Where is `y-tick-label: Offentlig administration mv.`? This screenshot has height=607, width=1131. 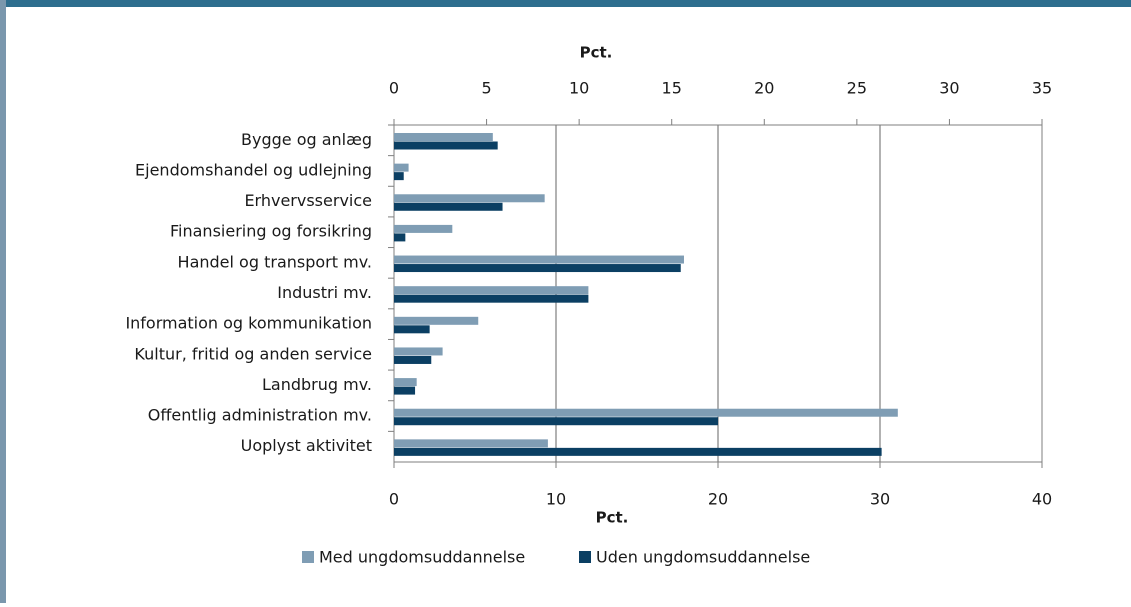
y-tick-label: Offentlig administration mv. is located at coordinates (260, 415).